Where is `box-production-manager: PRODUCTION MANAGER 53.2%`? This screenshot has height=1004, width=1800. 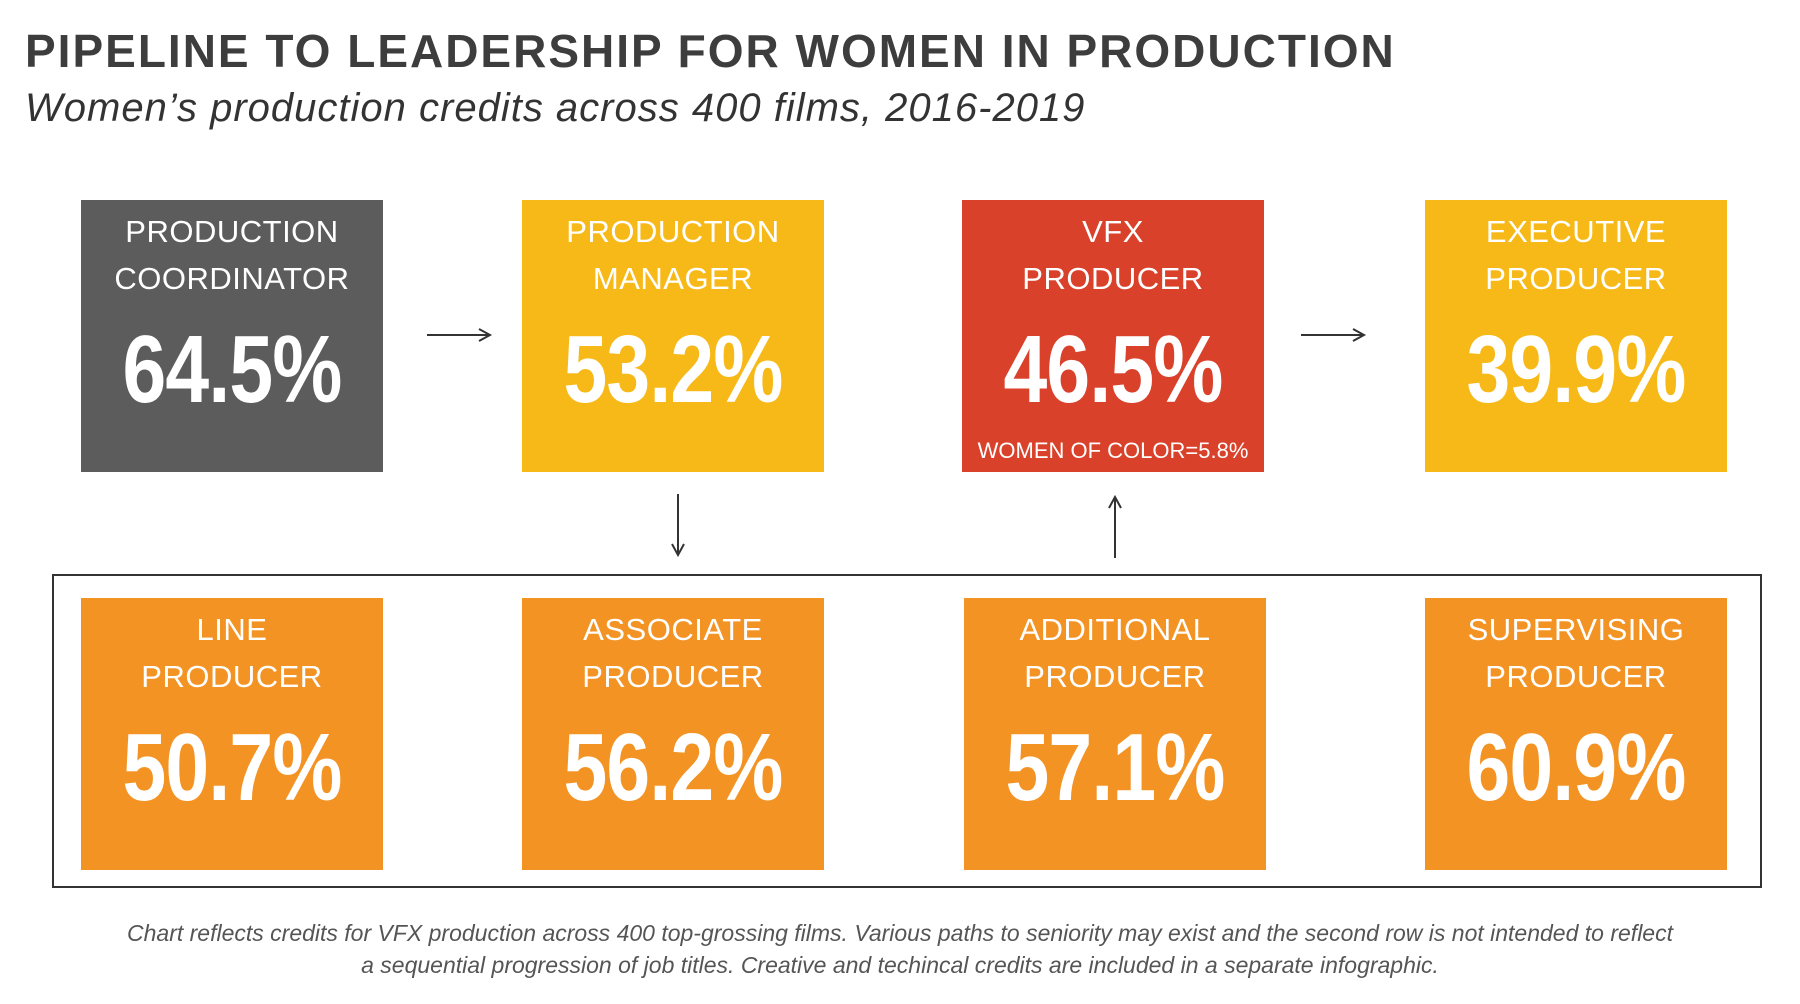 box-production-manager: PRODUCTION MANAGER 53.2% is located at coordinates (673, 336).